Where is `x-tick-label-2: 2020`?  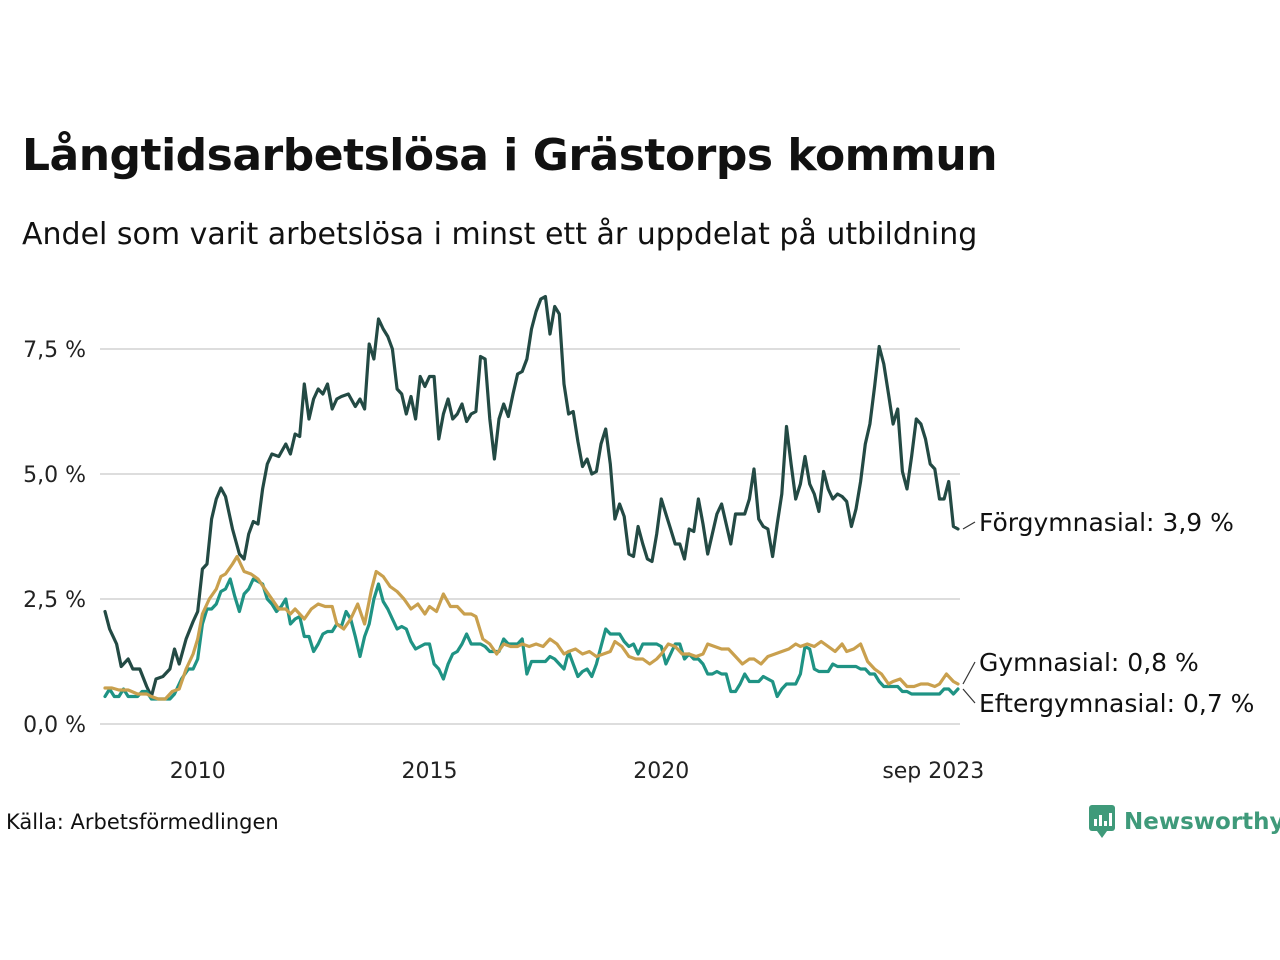 x-tick-label-2: 2020 is located at coordinates (661, 771).